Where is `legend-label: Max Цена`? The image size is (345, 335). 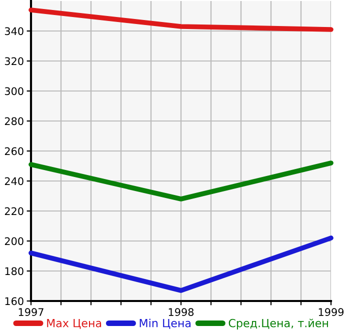 legend-label: Max Цена is located at coordinates (74, 324).